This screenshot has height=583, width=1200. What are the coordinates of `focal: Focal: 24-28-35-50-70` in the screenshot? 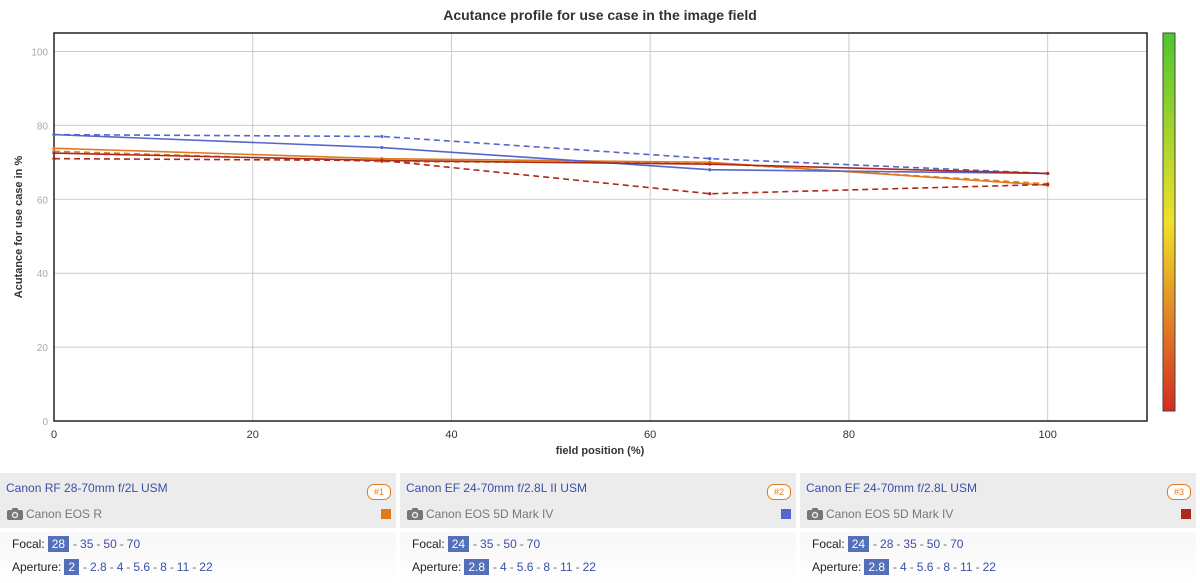 It's located at (888, 544).